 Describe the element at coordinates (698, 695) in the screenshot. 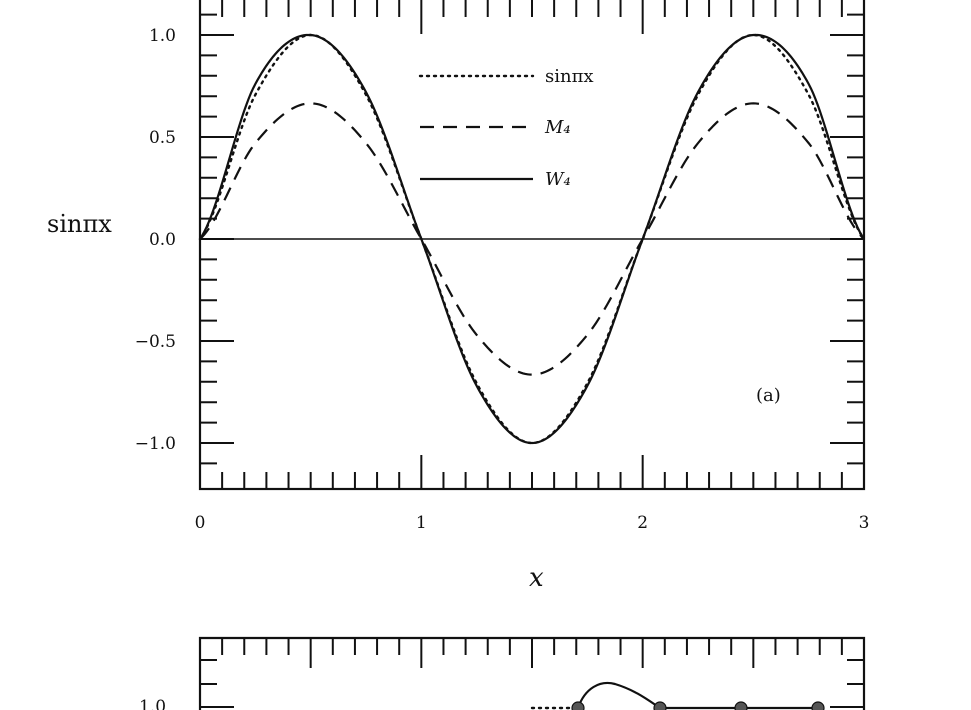

I see `series-line-b-solid` at that location.